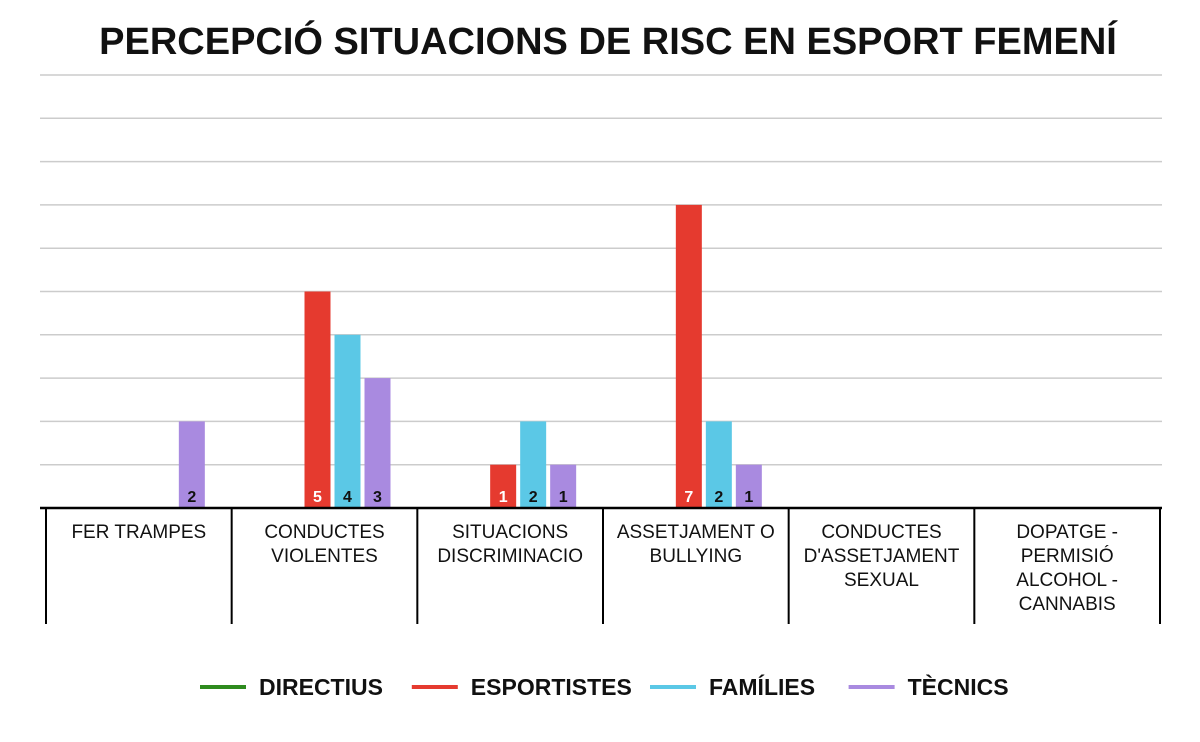  What do you see at coordinates (510, 544) in the screenshot?
I see `category-label: SITUACIONS DISCRIMINACIO` at bounding box center [510, 544].